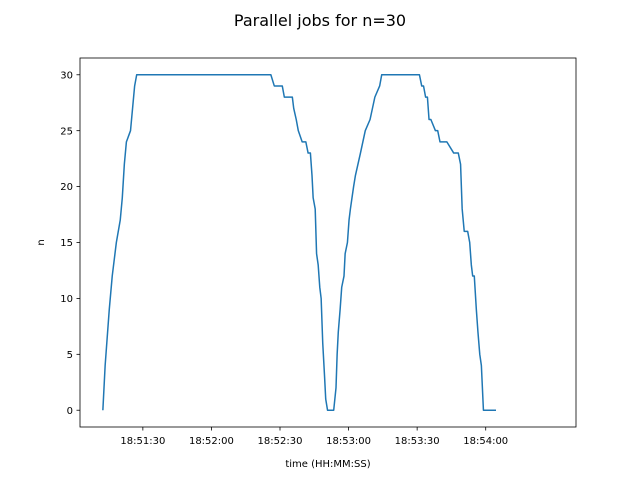 This screenshot has height=484, width=640. What do you see at coordinates (41, 242) in the screenshot?
I see `y-axis-label: n` at bounding box center [41, 242].